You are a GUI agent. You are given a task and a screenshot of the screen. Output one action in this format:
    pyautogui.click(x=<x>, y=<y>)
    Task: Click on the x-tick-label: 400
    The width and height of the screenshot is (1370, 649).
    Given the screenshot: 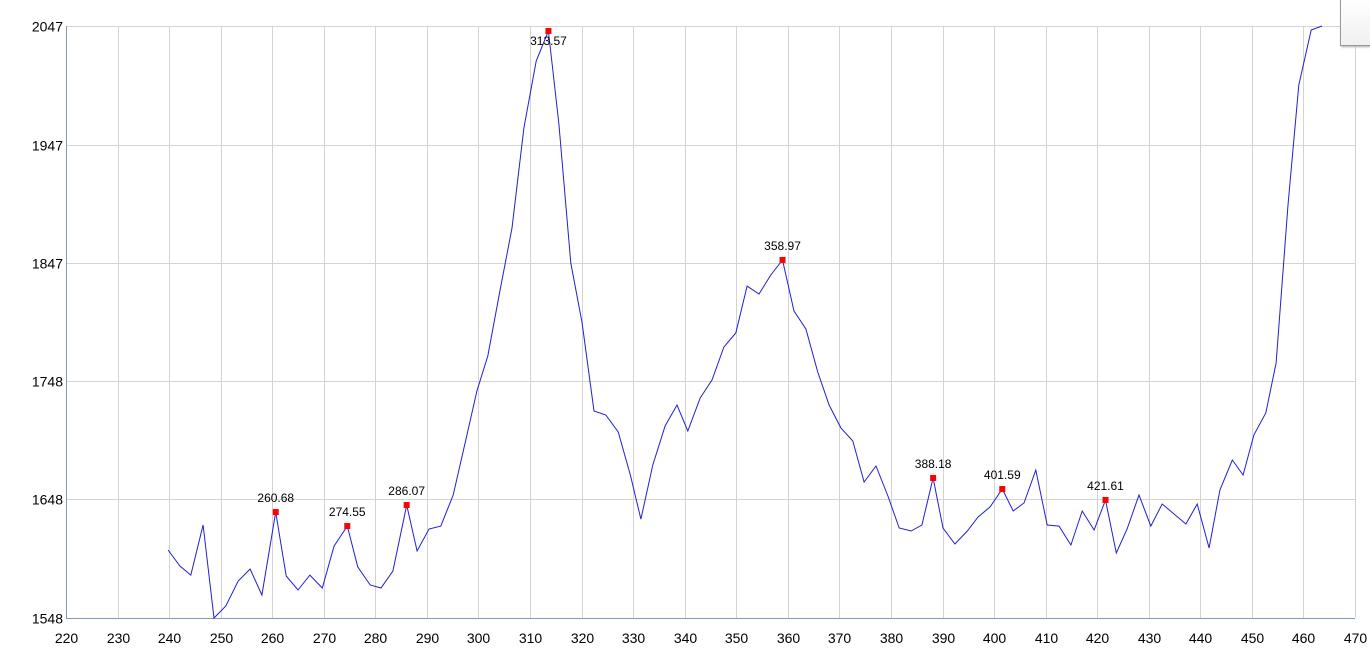 What is the action you would take?
    pyautogui.click(x=995, y=638)
    